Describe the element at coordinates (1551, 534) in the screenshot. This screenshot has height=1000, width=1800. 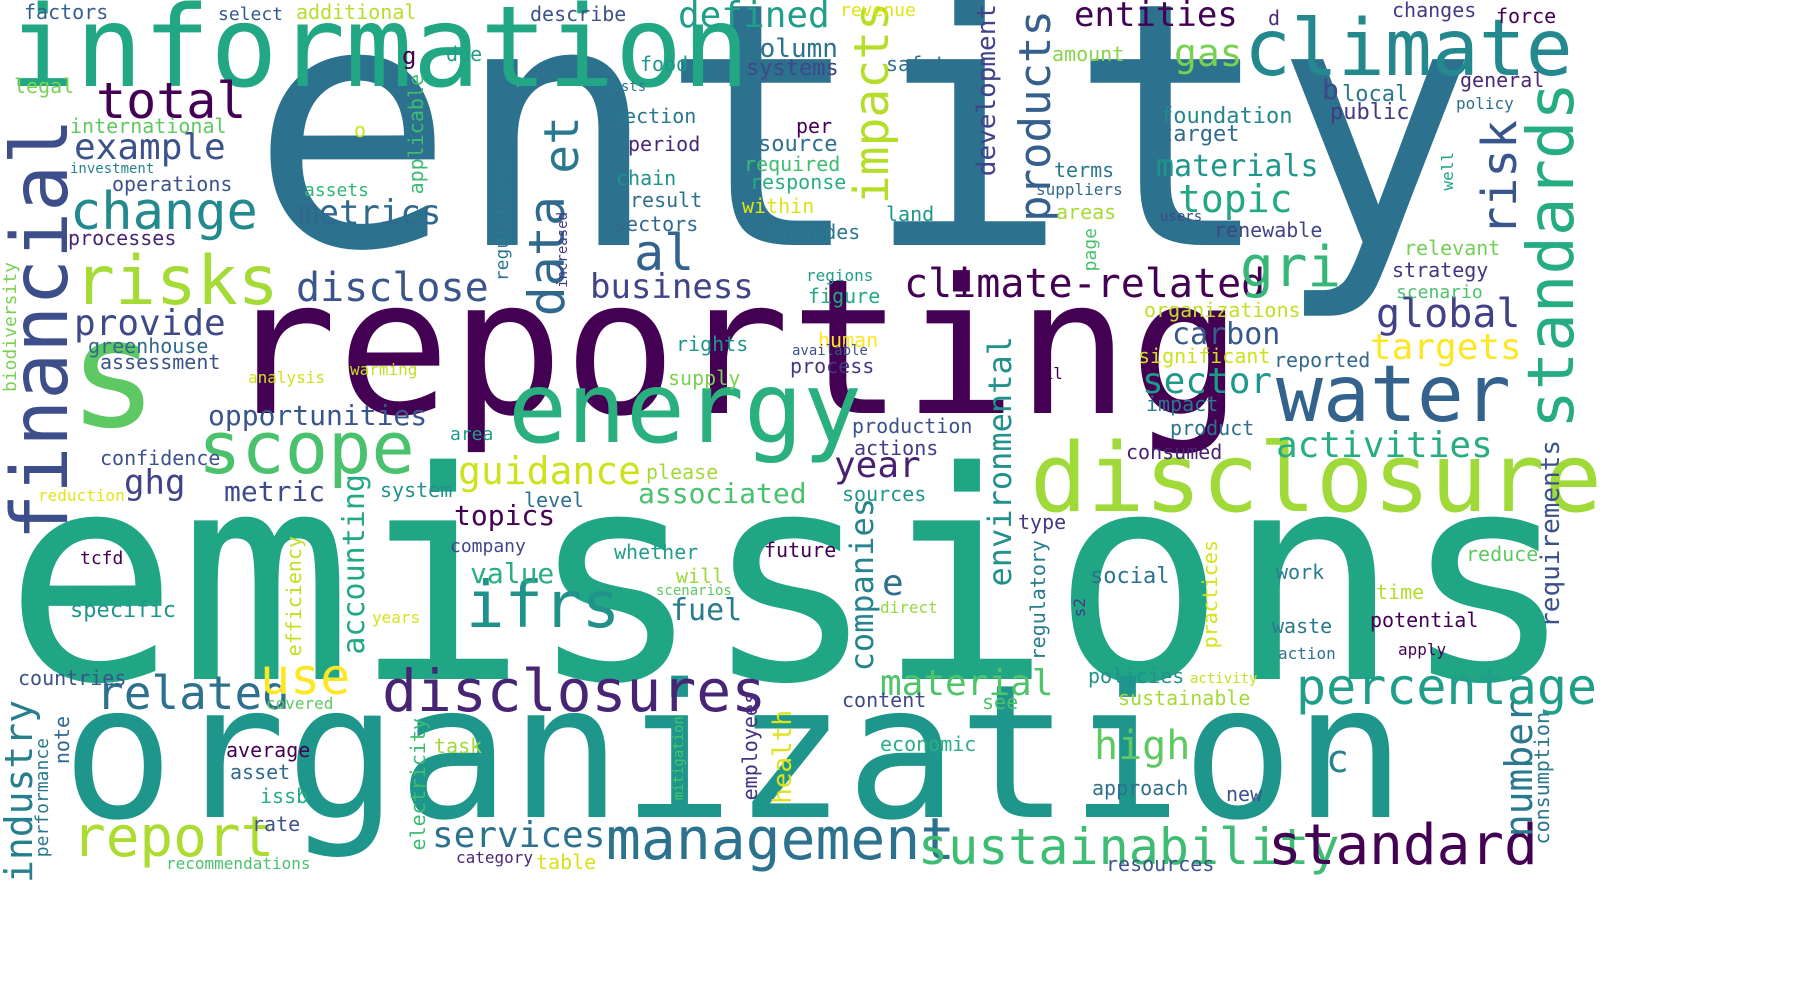
I see `word-requirements: requirements` at that location.